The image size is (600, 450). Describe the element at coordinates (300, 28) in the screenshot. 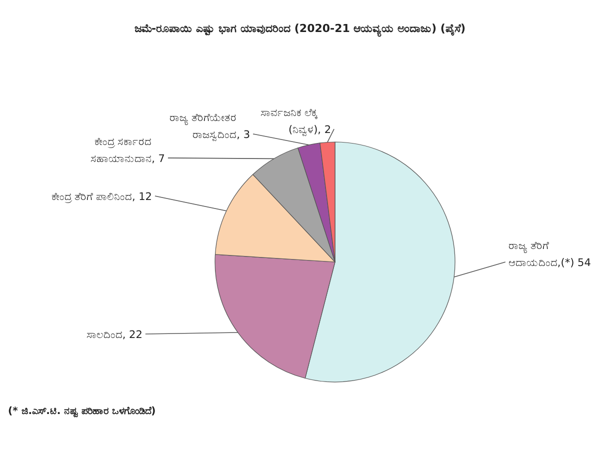

I see `title: ಜಮೆ-ರೂಪಾಯಿ ಎಷ್ಟು ಭಾಗ ಯಾವುದರಿಂದ (2020-21 ಆಯವ್ಯಯ ಅಂದಾಜು) (ಪೈಸೆ)` at that location.